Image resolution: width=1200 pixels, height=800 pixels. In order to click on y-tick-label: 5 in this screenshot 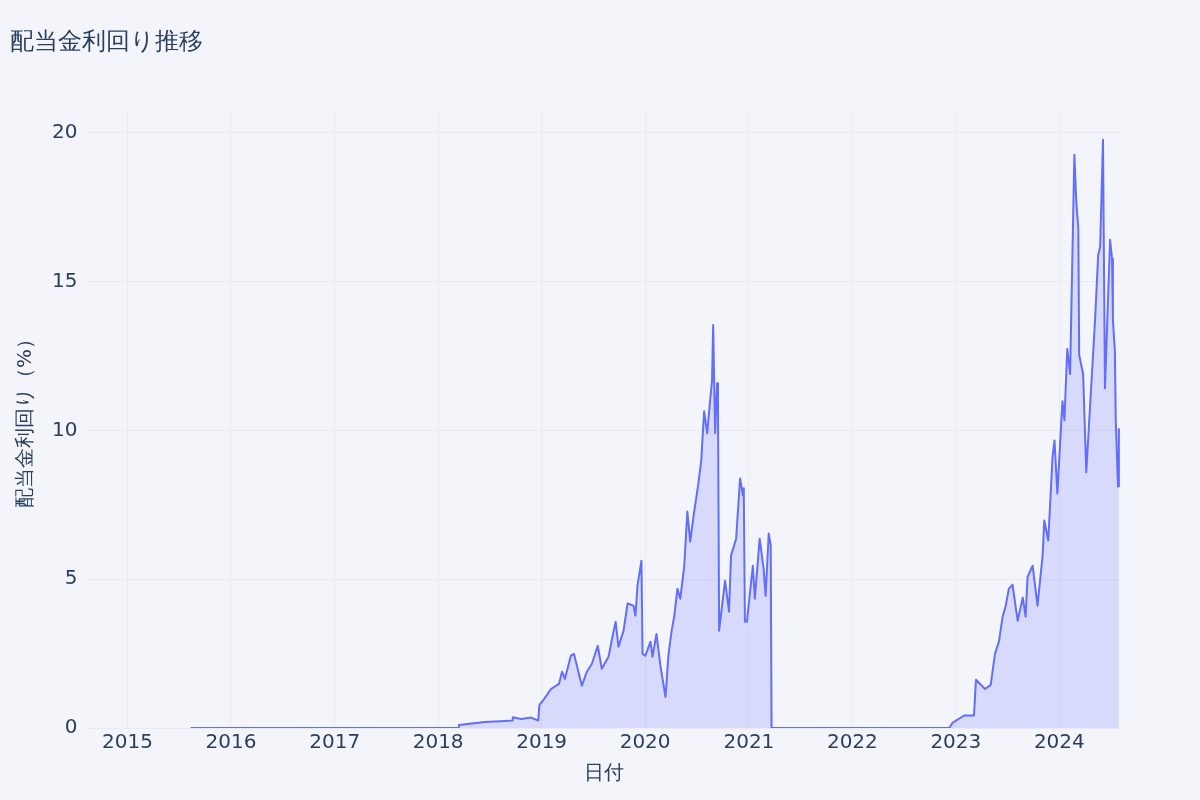, I will do `click(71, 577)`.